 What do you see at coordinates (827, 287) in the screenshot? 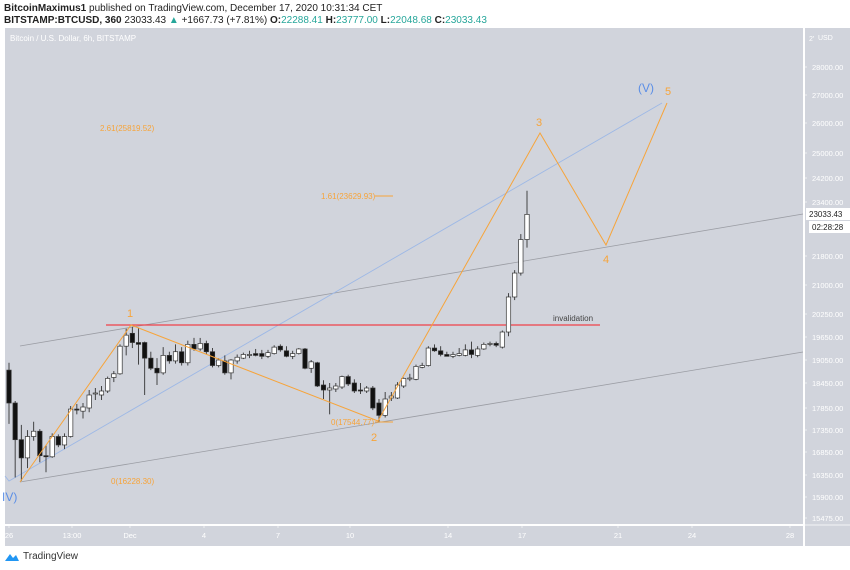
I see `price-axis` at bounding box center [827, 287].